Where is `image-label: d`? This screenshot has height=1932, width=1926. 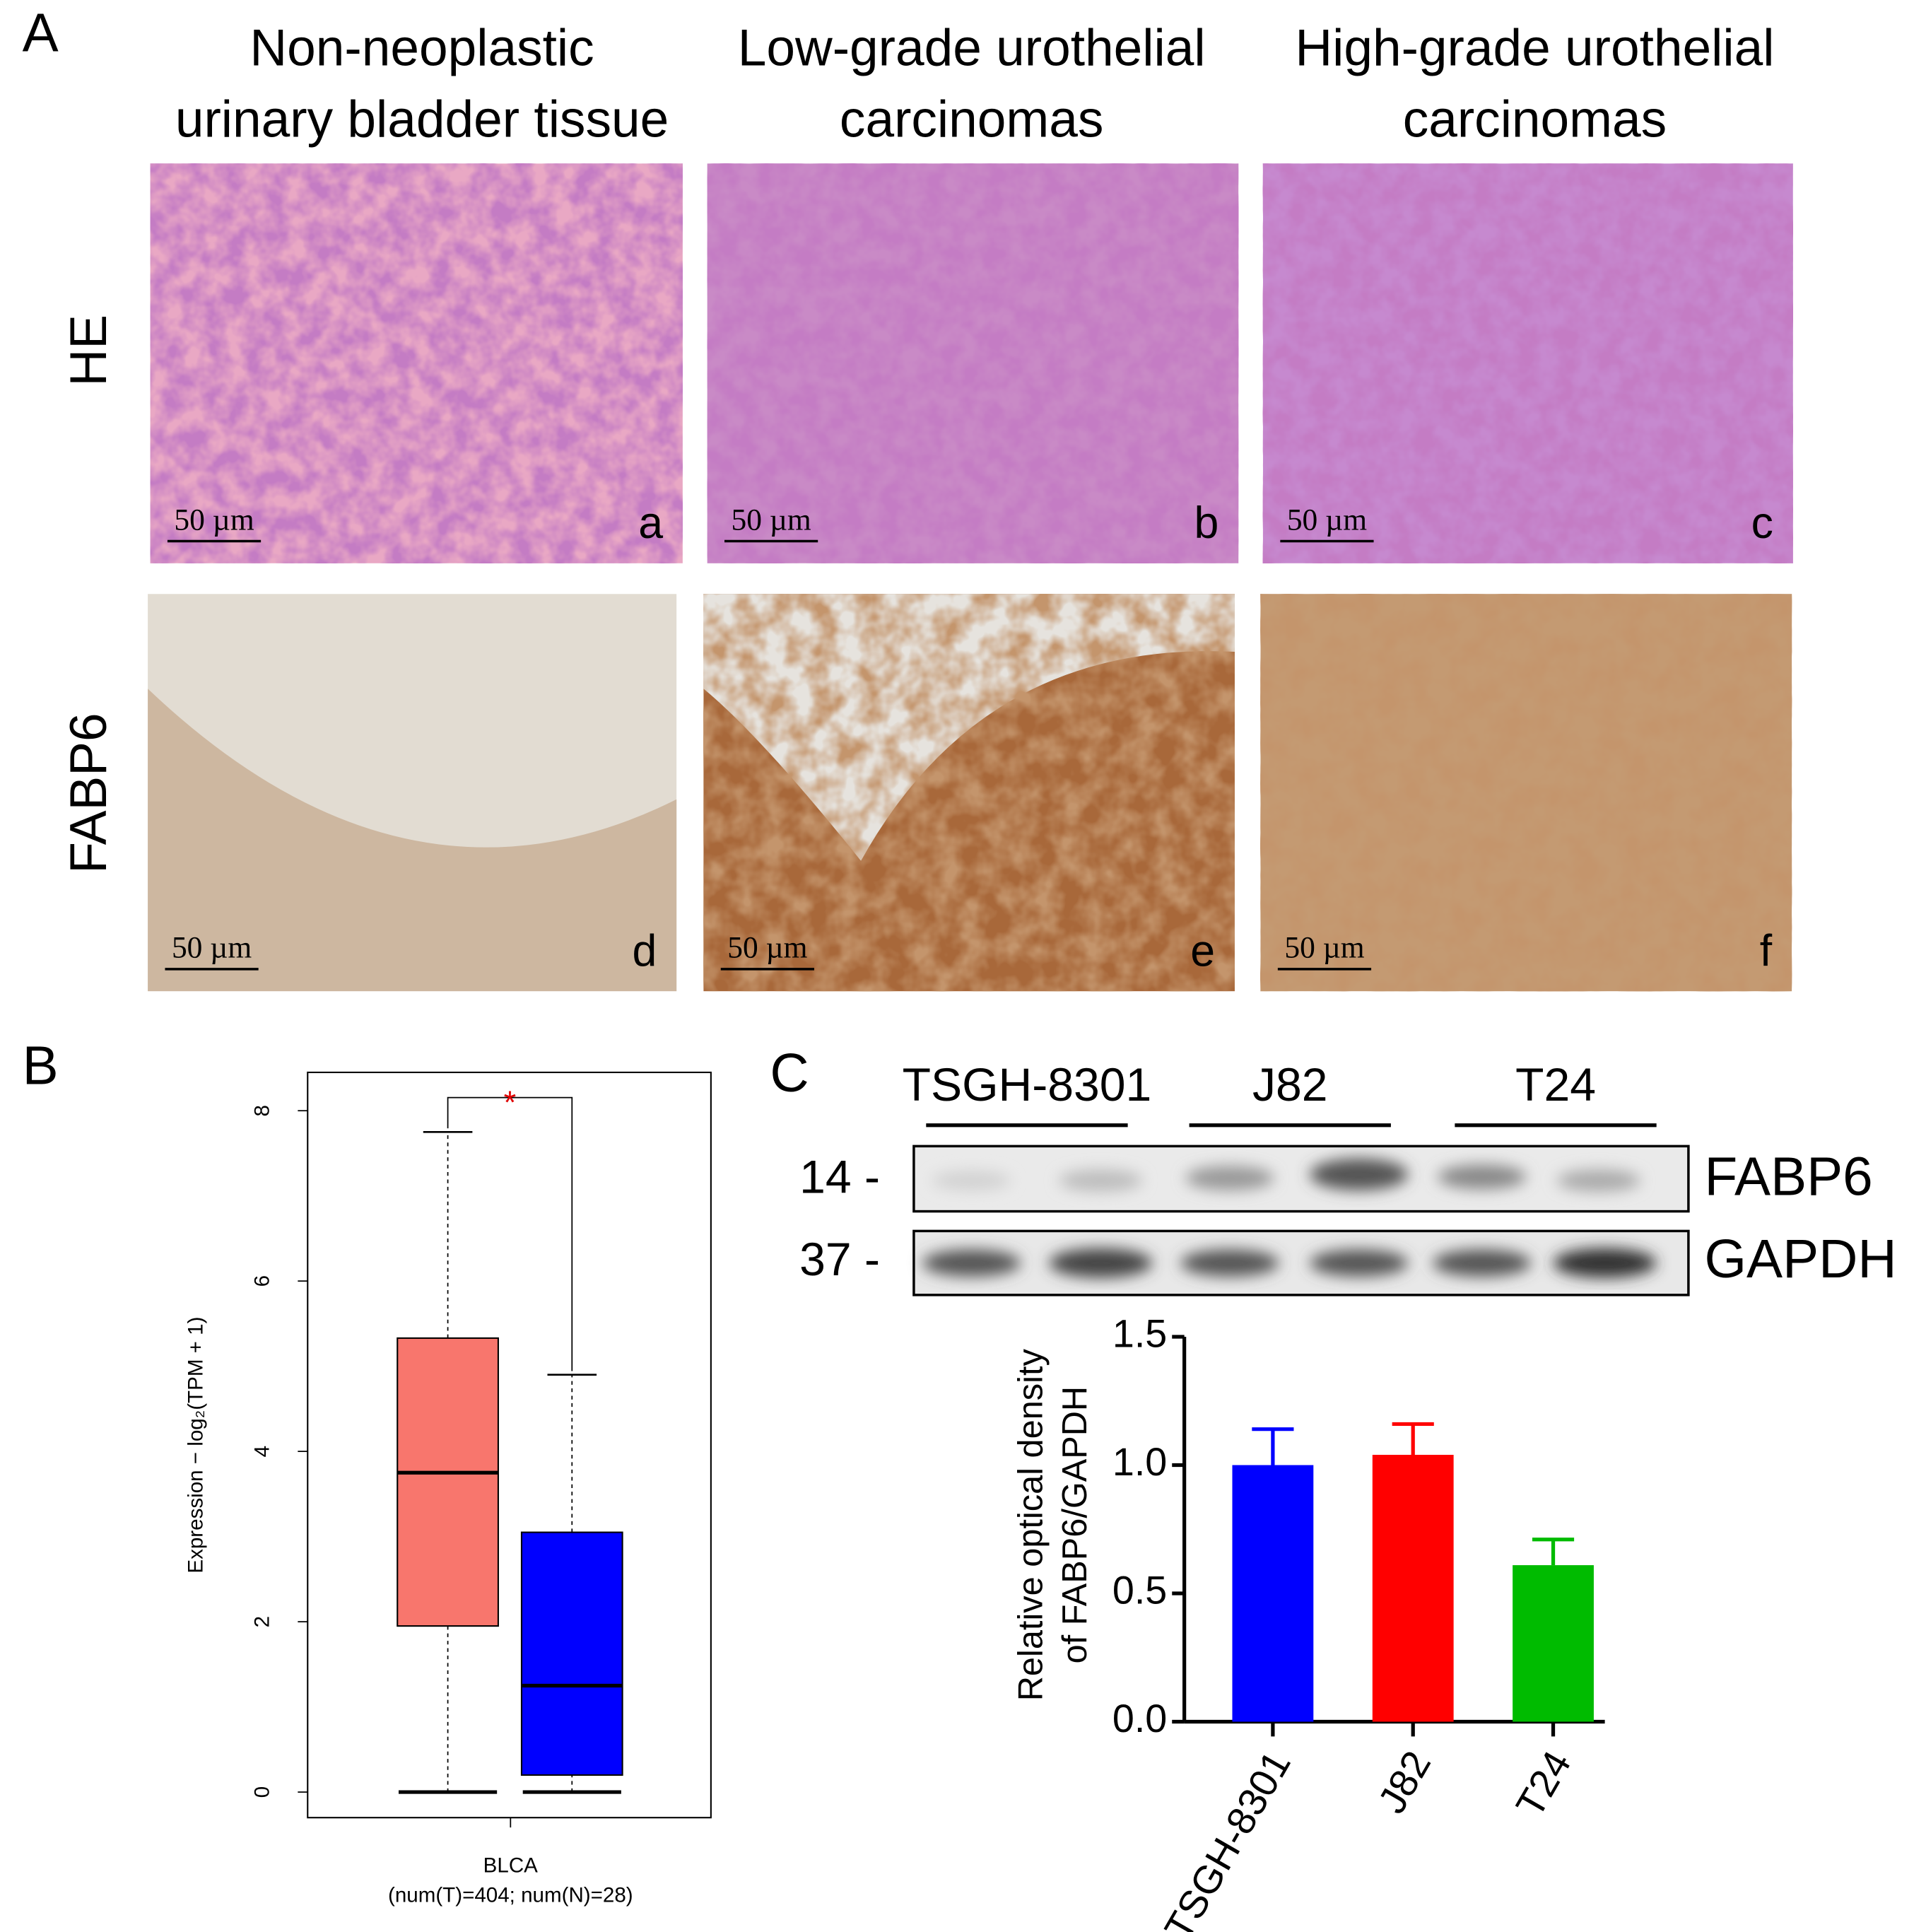
image-label: d is located at coordinates (644, 951).